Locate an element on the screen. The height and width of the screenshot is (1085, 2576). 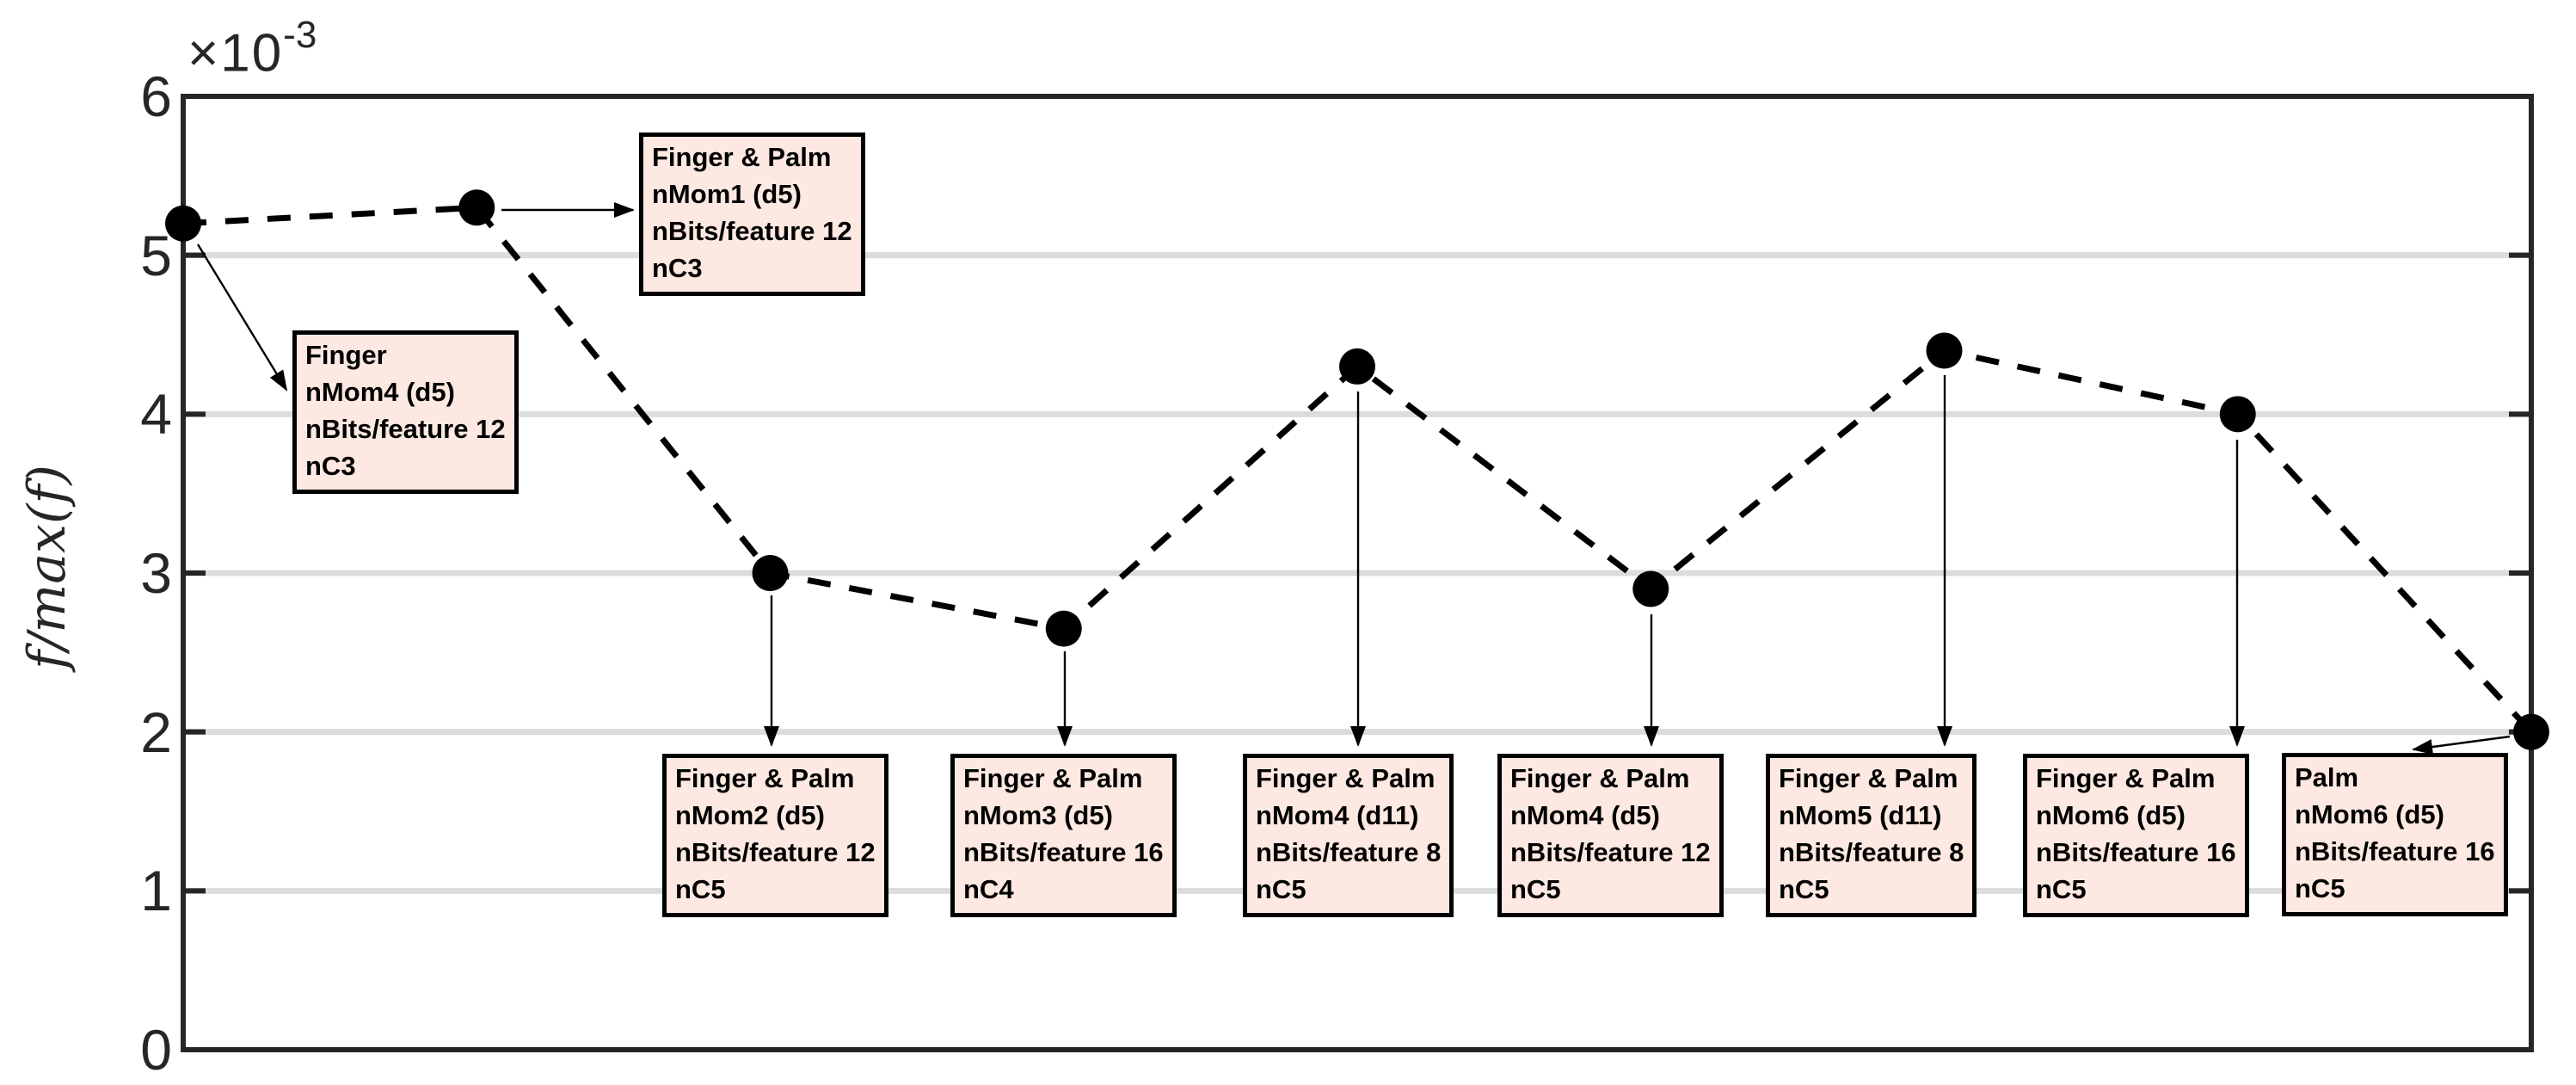
y-tick-label-5: 5 is located at coordinates (156, 255).